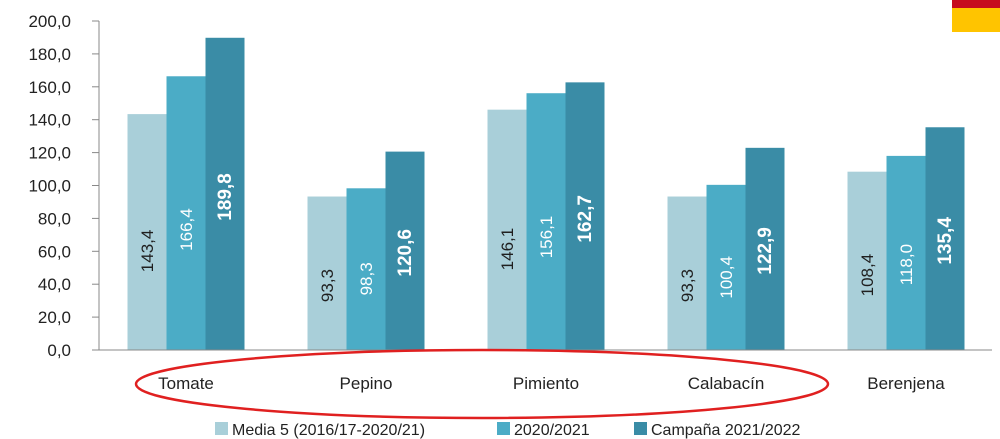 The image size is (1000, 439). I want to click on data-label: 146,1, so click(507, 249).